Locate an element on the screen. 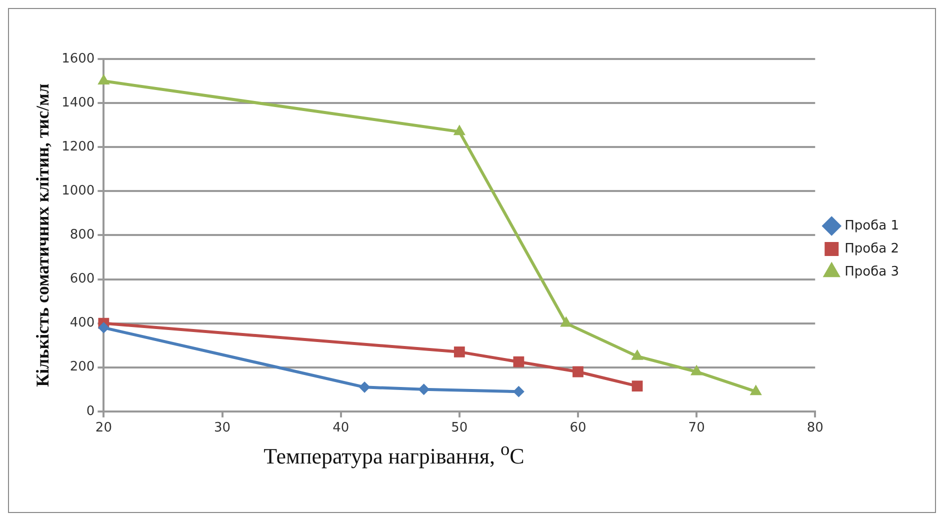 The image size is (946, 525). y-tick-label: 1400 is located at coordinates (78, 102).